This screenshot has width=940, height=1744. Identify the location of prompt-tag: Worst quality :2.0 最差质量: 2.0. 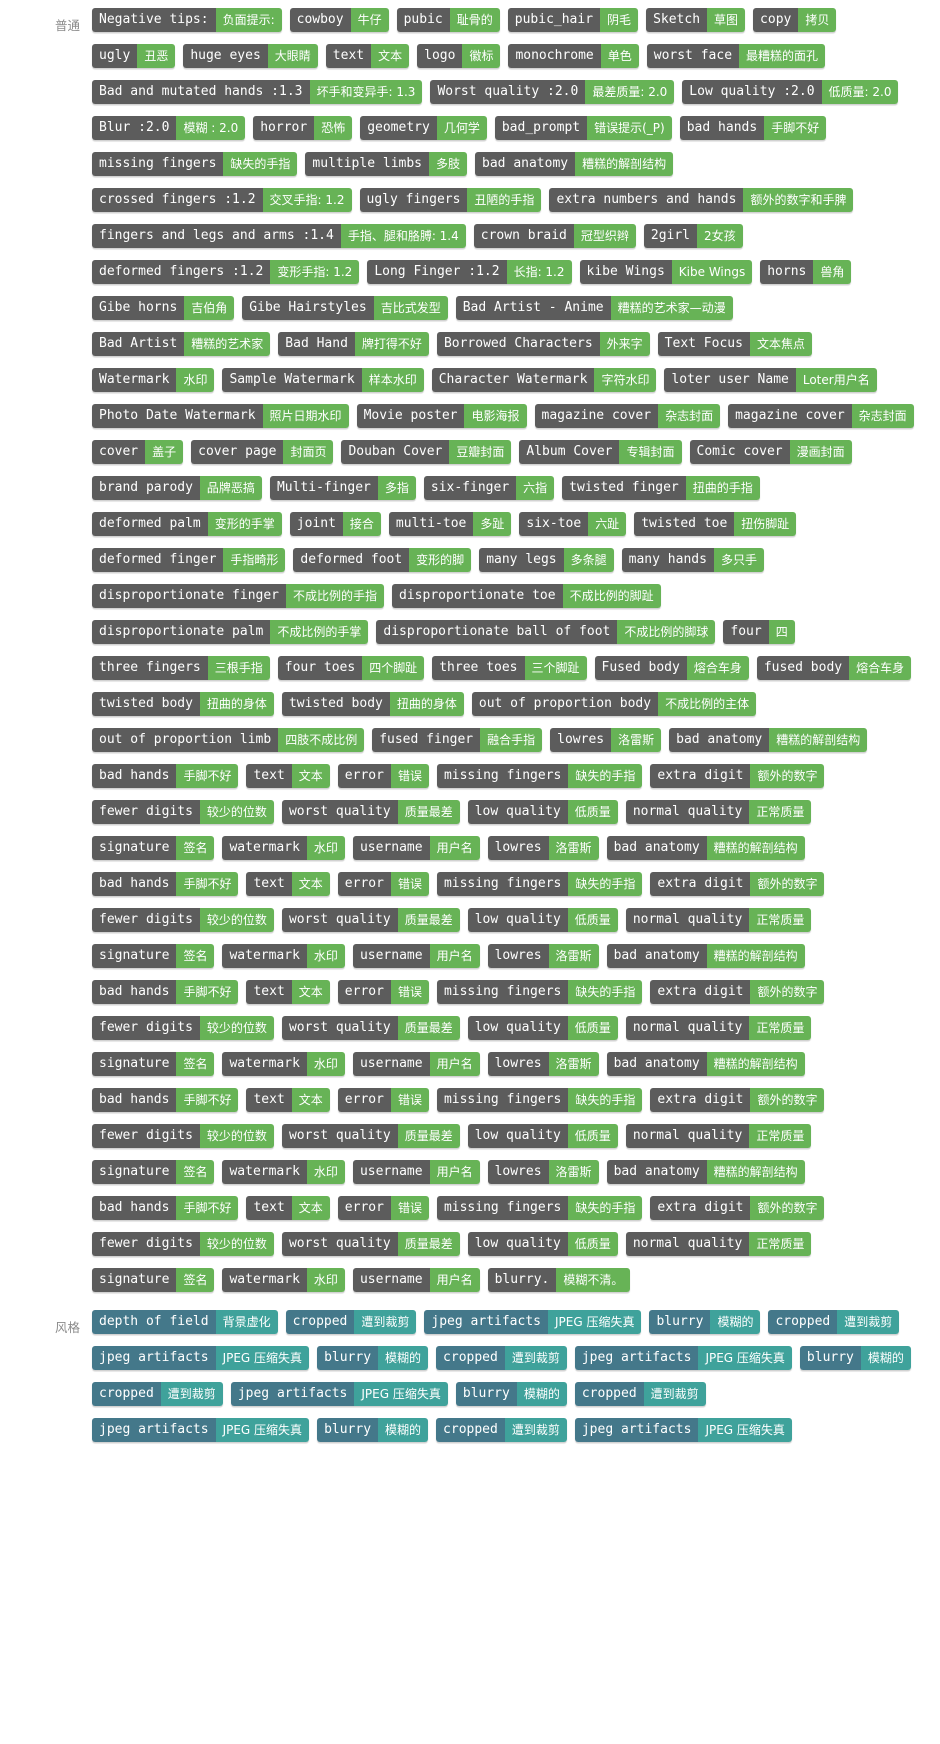
(552, 92).